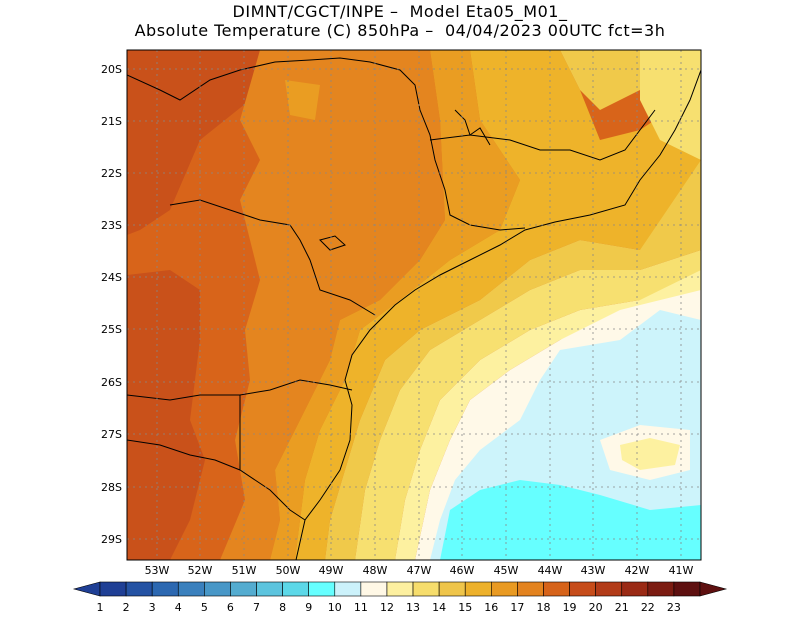  What do you see at coordinates (100, 607) in the screenshot?
I see `colorbar-label: 1` at bounding box center [100, 607].